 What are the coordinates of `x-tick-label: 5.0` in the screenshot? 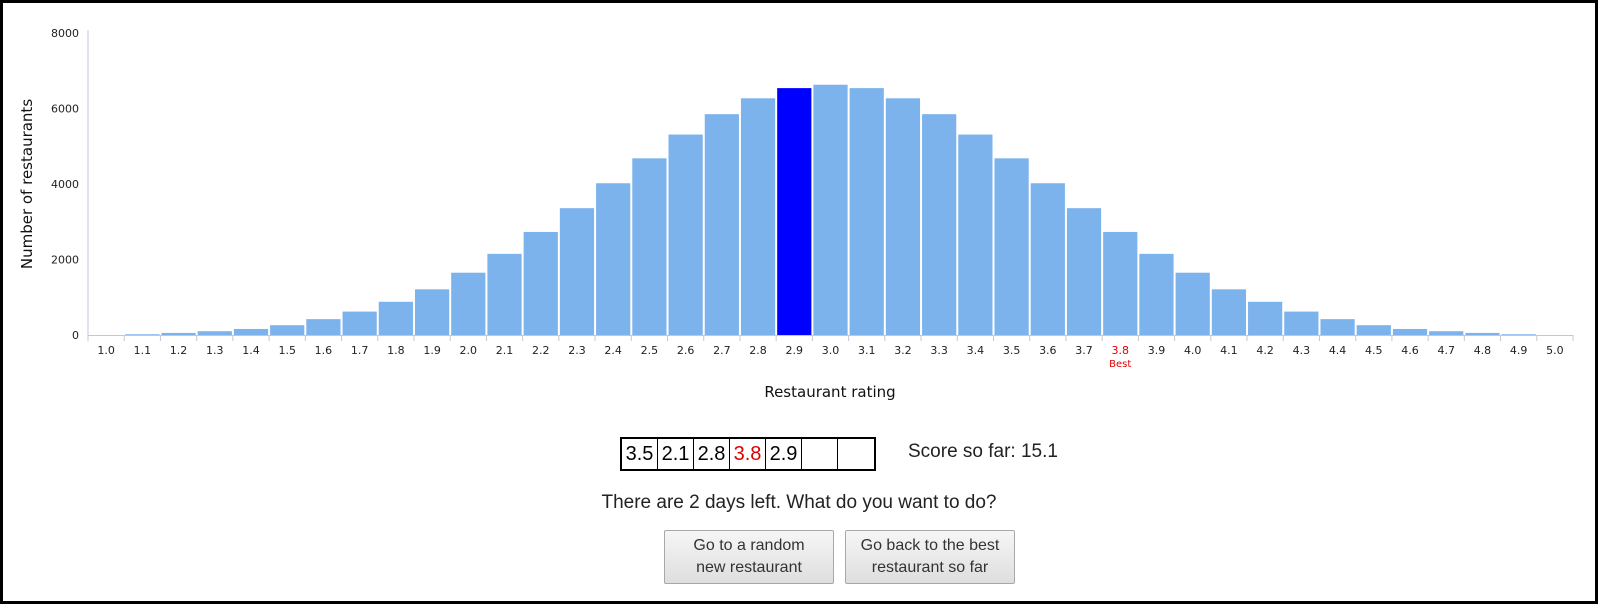 It's located at (1555, 350).